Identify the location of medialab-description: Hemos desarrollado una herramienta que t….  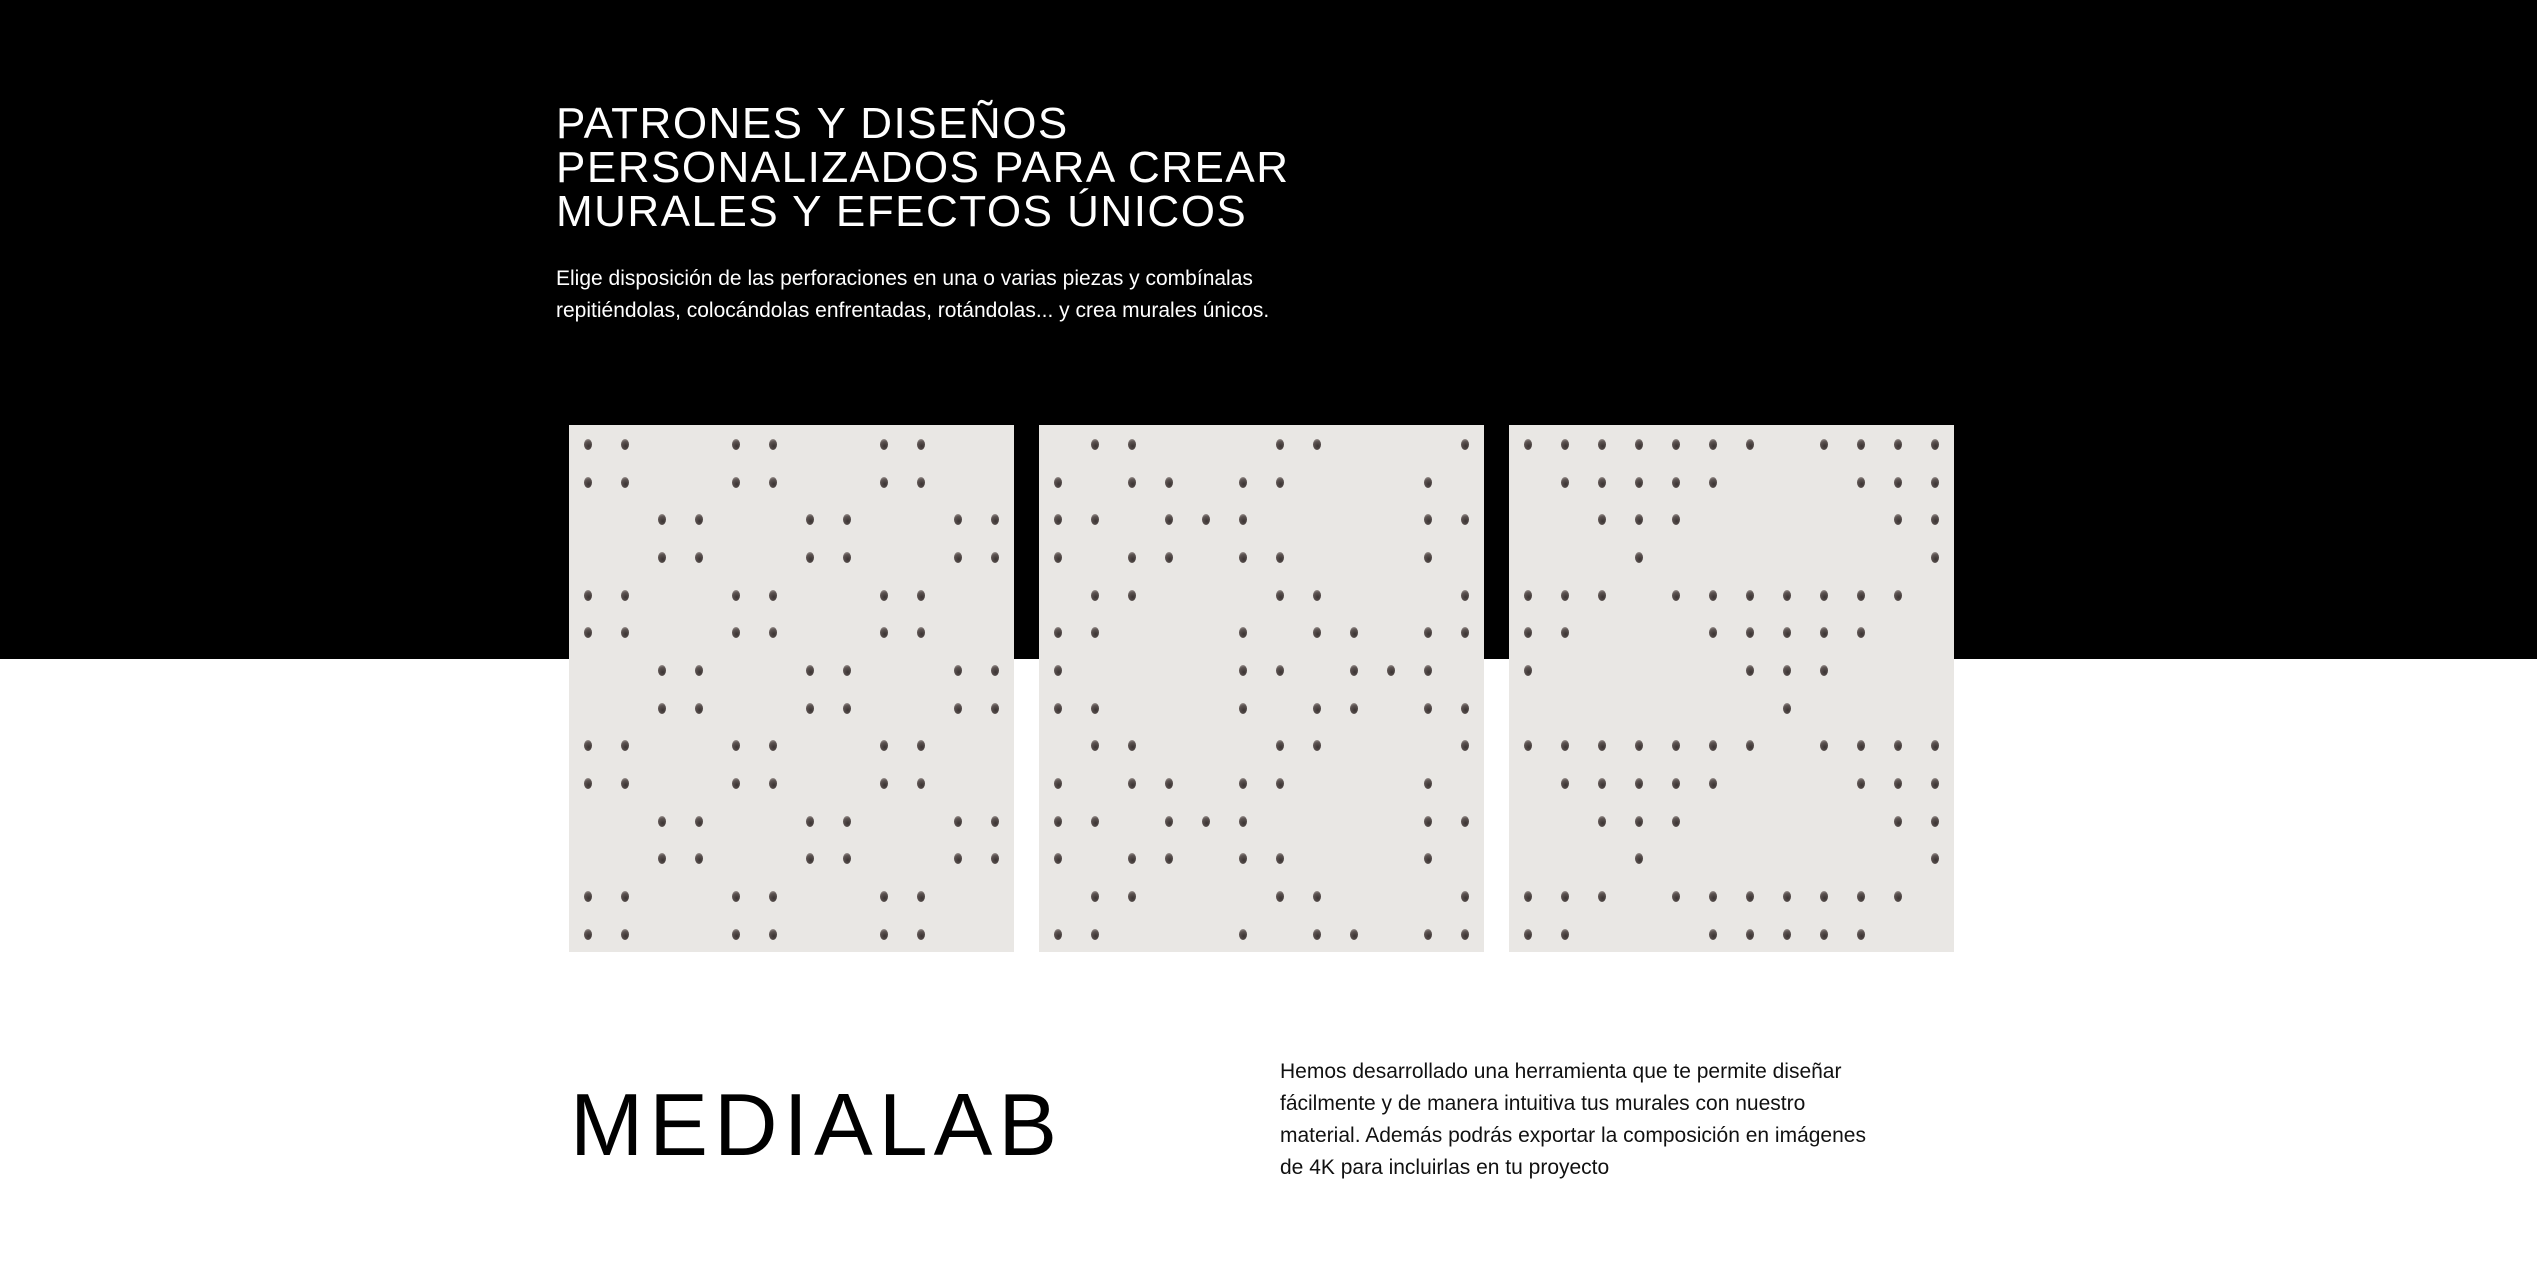
(1630, 1120).